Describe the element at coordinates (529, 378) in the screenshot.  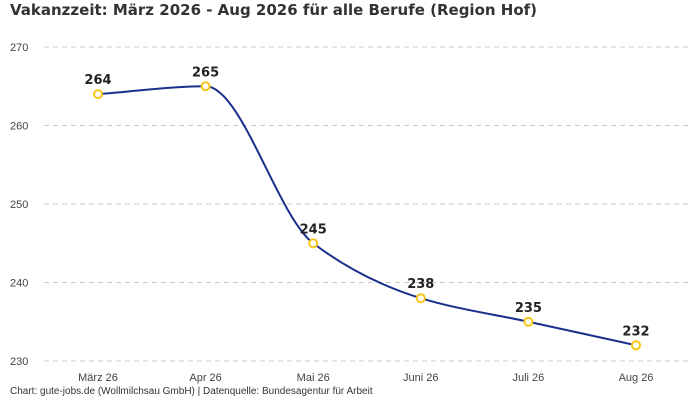
I see `x-tick-label: Juli 26` at that location.